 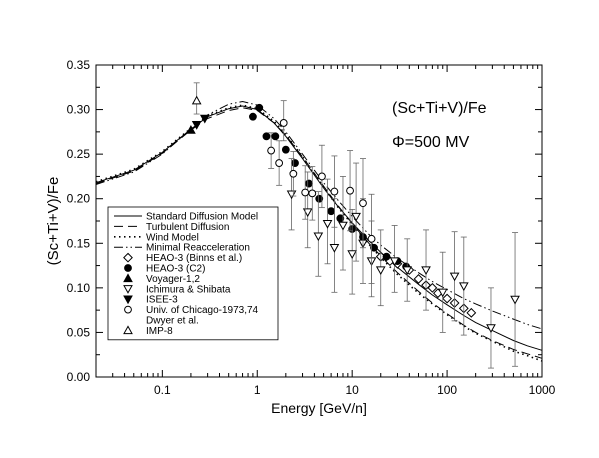 What do you see at coordinates (198, 248) in the screenshot?
I see `legend-label: Minimal Reacceleration` at bounding box center [198, 248].